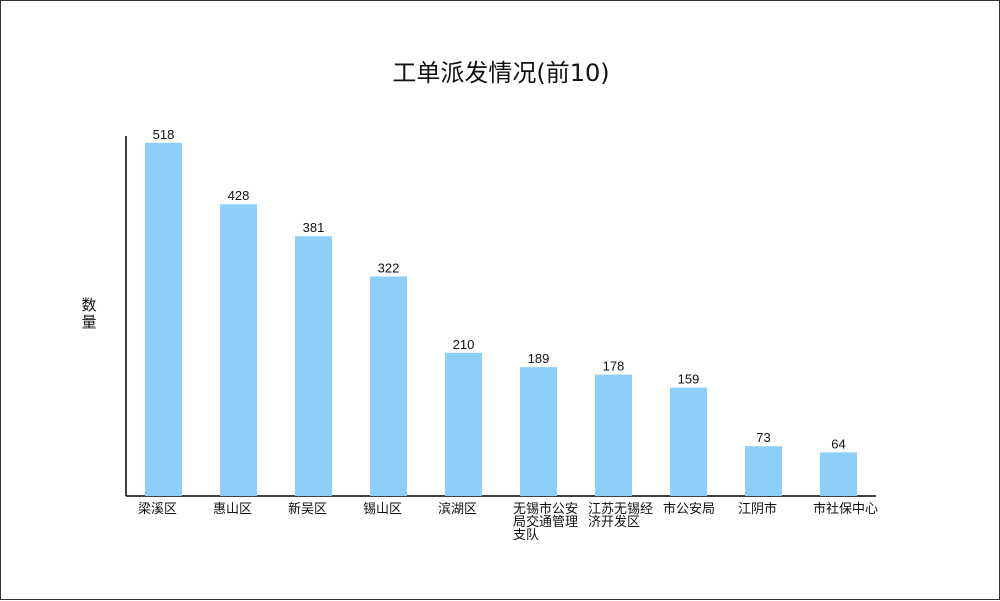 The width and height of the screenshot is (1000, 601). What do you see at coordinates (838, 443) in the screenshot?
I see `bar-value-label: 64` at bounding box center [838, 443].